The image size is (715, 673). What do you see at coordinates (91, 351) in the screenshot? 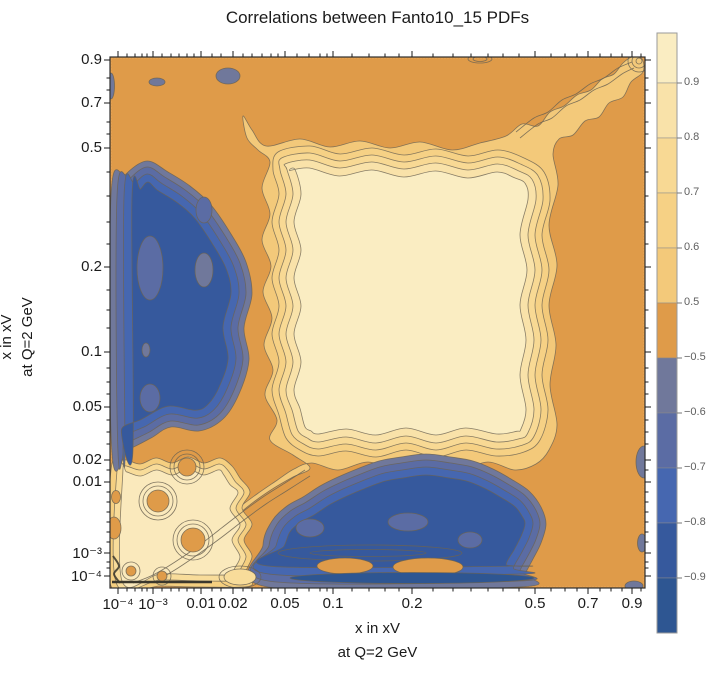
I see `y-tick-label: 0.1` at bounding box center [91, 351].